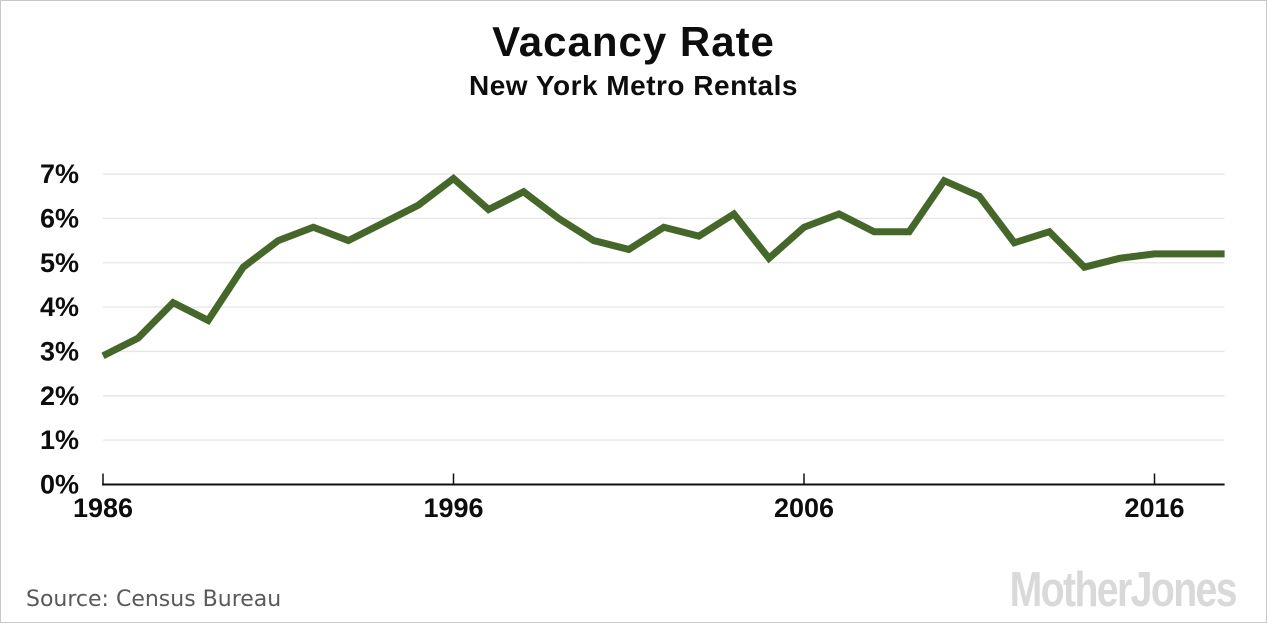 The height and width of the screenshot is (623, 1267). What do you see at coordinates (59, 218) in the screenshot?
I see `y-tick-label: 6%` at bounding box center [59, 218].